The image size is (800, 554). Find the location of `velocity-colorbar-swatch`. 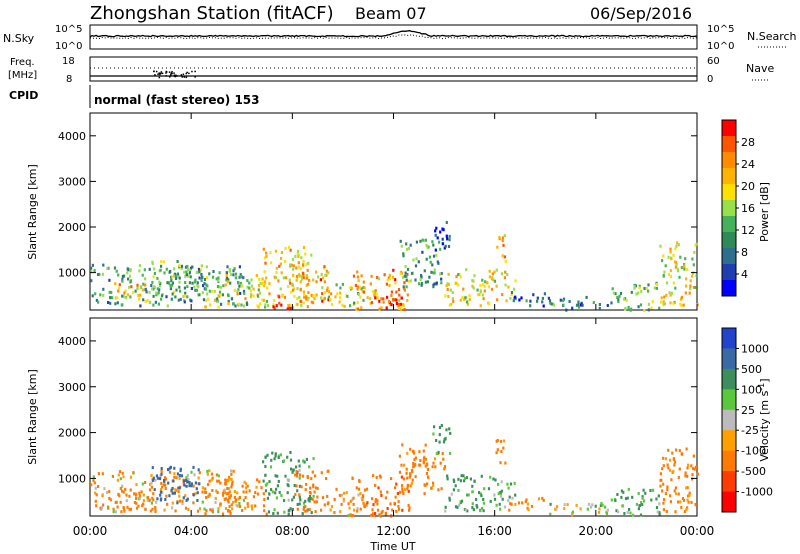

velocity-colorbar-swatch is located at coordinates (729, 502).